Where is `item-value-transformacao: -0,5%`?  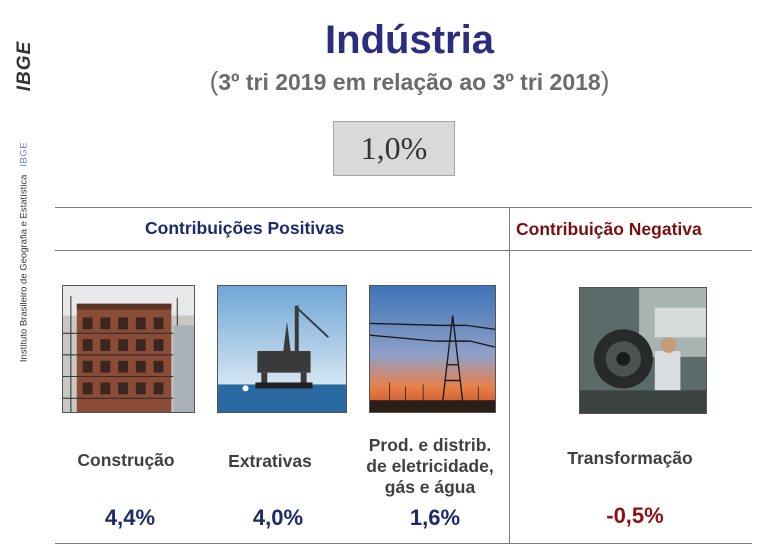 item-value-transformacao: -0,5% is located at coordinates (635, 515).